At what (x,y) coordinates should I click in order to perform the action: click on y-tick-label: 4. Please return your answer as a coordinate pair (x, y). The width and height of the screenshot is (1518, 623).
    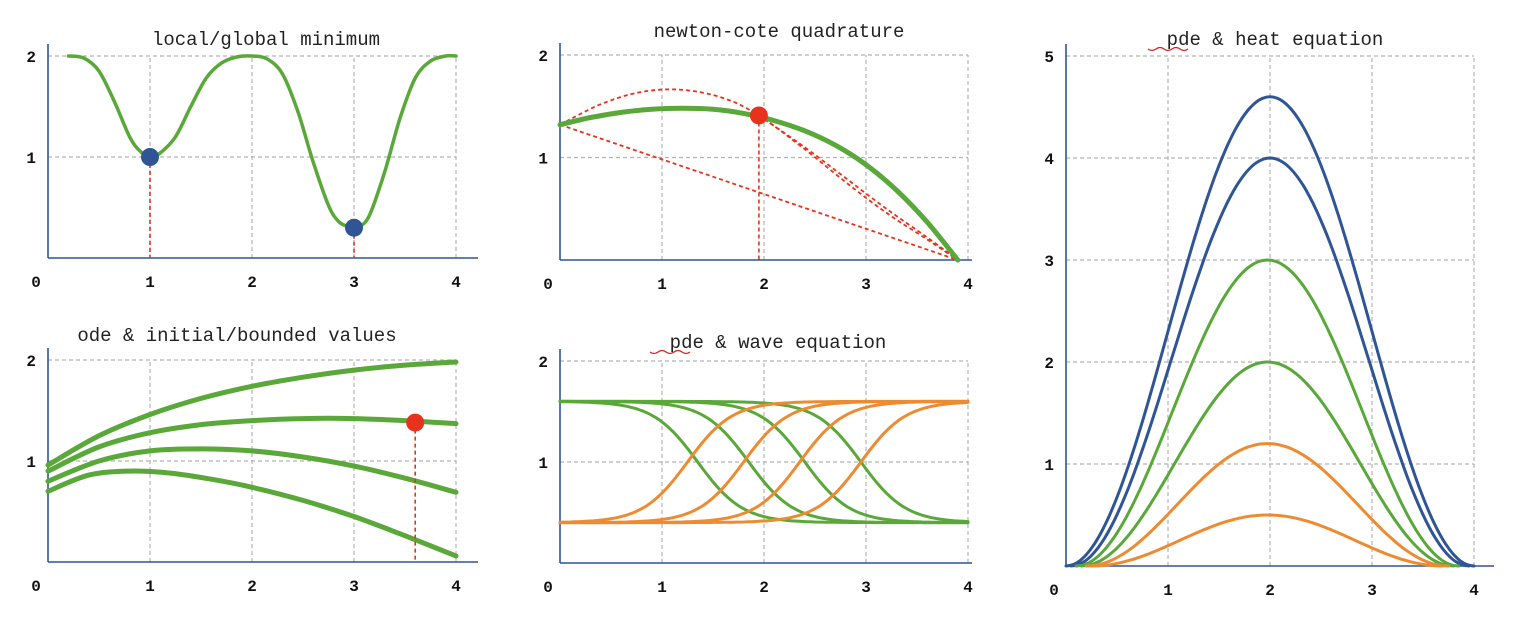
    Looking at the image, I should click on (1049, 160).